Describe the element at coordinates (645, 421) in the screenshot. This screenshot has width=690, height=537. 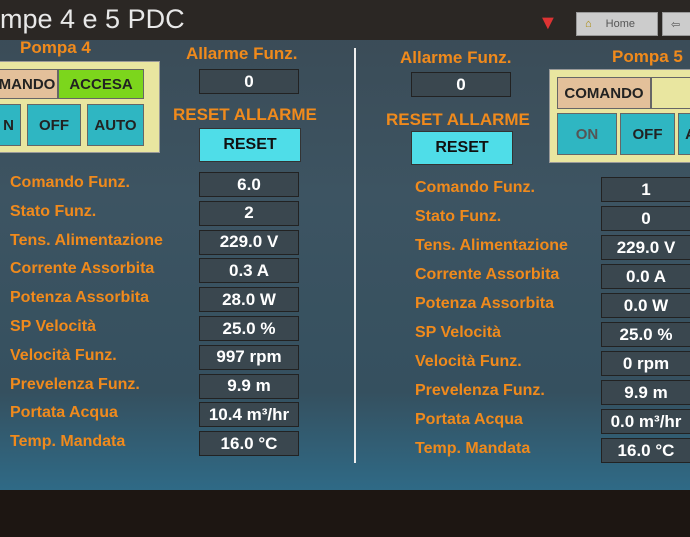
I see `reading-value: 0.0 m³/hr` at that location.